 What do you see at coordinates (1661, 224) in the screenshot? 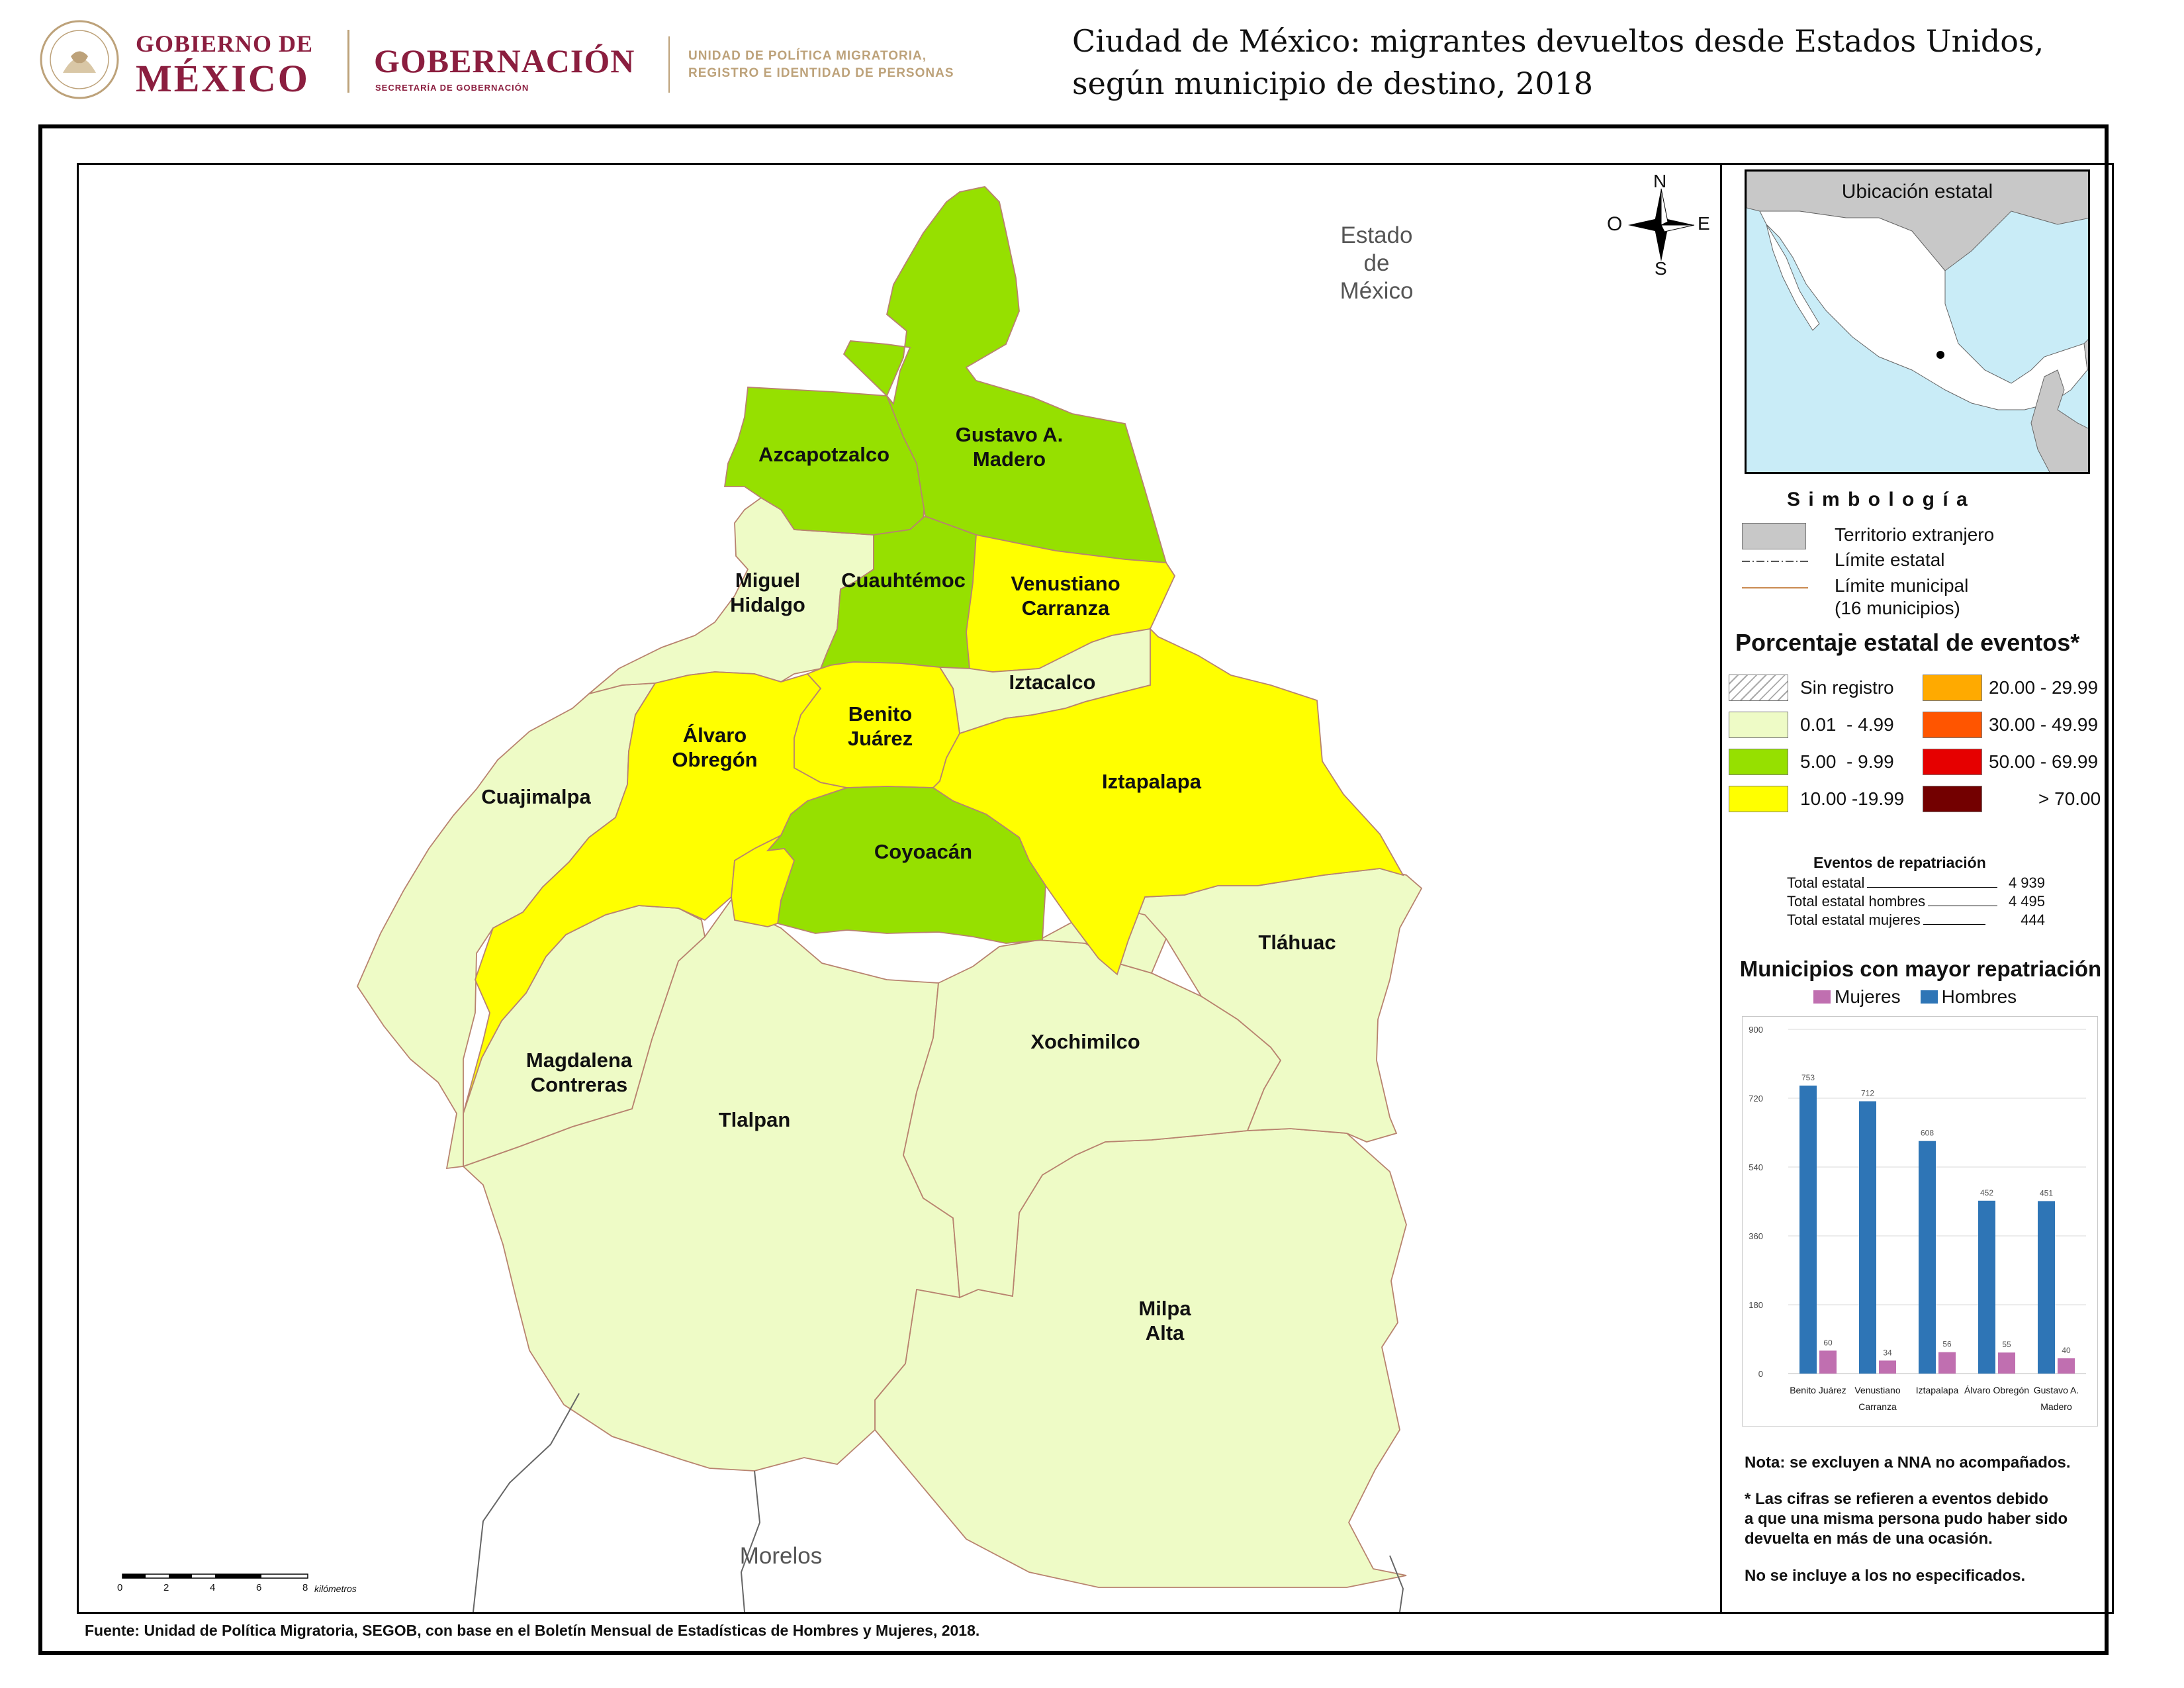
I see `north-arrow-icon` at bounding box center [1661, 224].